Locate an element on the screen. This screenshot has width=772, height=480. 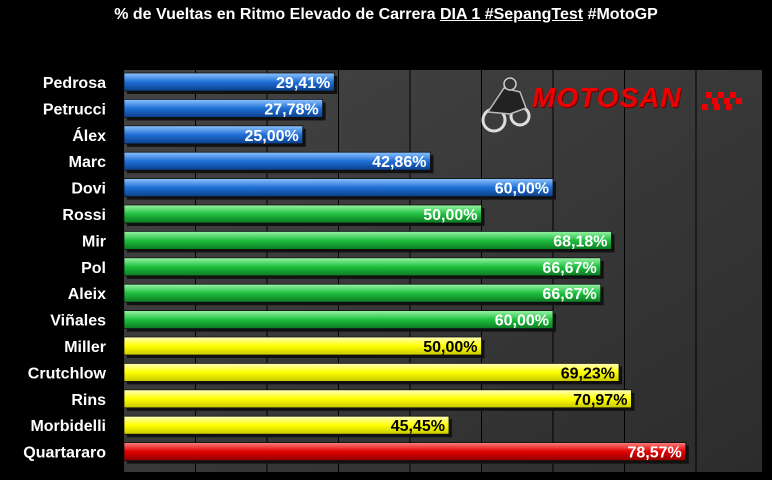
bar-viñales is located at coordinates (338, 320).